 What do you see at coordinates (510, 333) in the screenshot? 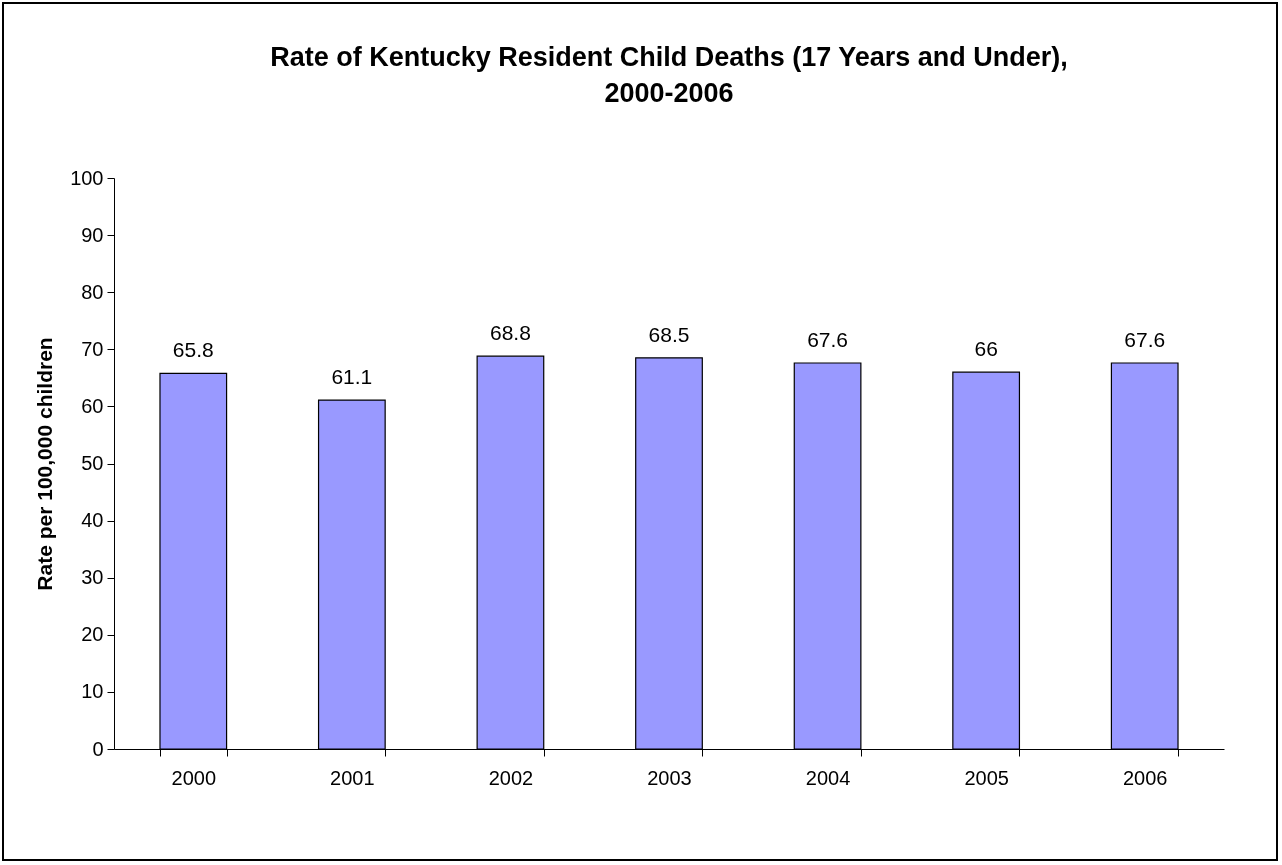
I see `data-label: 68.8` at bounding box center [510, 333].